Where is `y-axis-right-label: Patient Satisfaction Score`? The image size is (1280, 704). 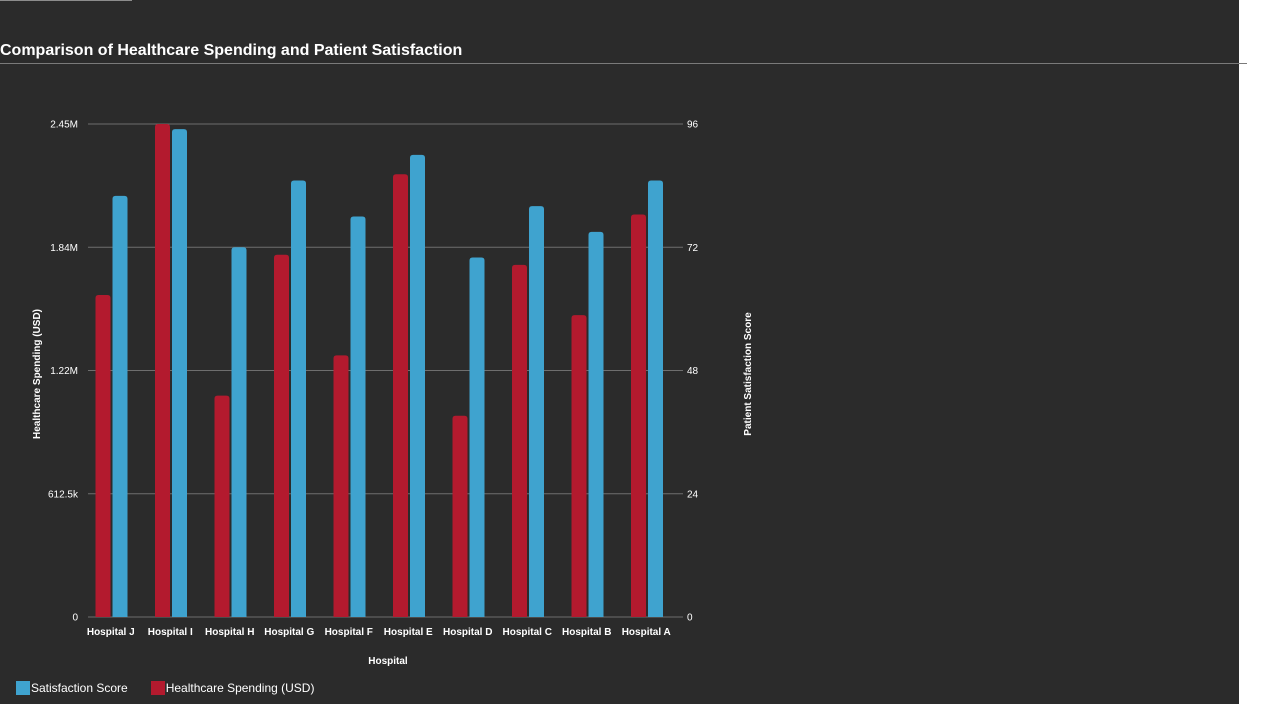
y-axis-right-label: Patient Satisfaction Score is located at coordinates (748, 374).